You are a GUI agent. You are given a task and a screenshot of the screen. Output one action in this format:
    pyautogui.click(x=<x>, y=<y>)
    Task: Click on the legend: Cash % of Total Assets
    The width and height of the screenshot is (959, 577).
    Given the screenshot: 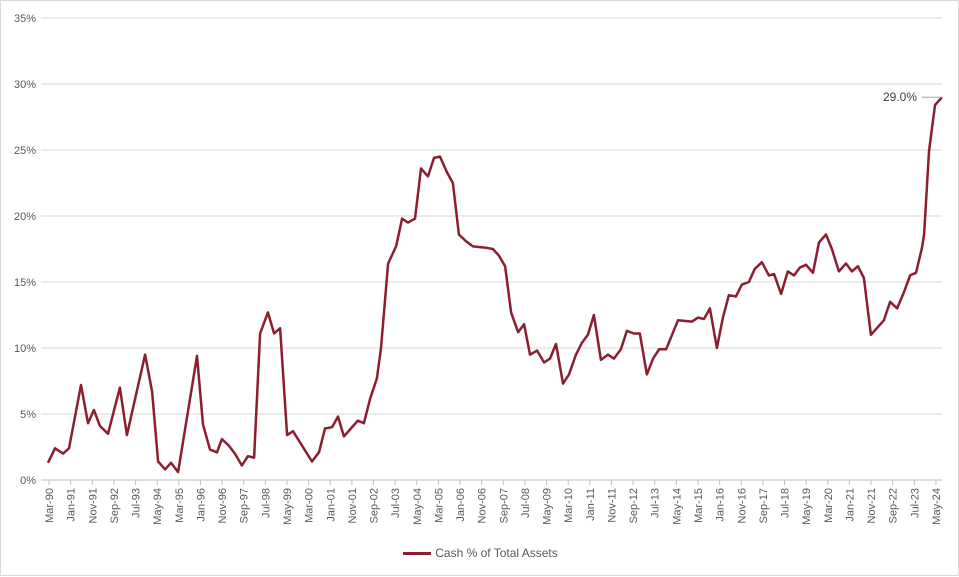 What is the action you would take?
    pyautogui.click(x=480, y=553)
    